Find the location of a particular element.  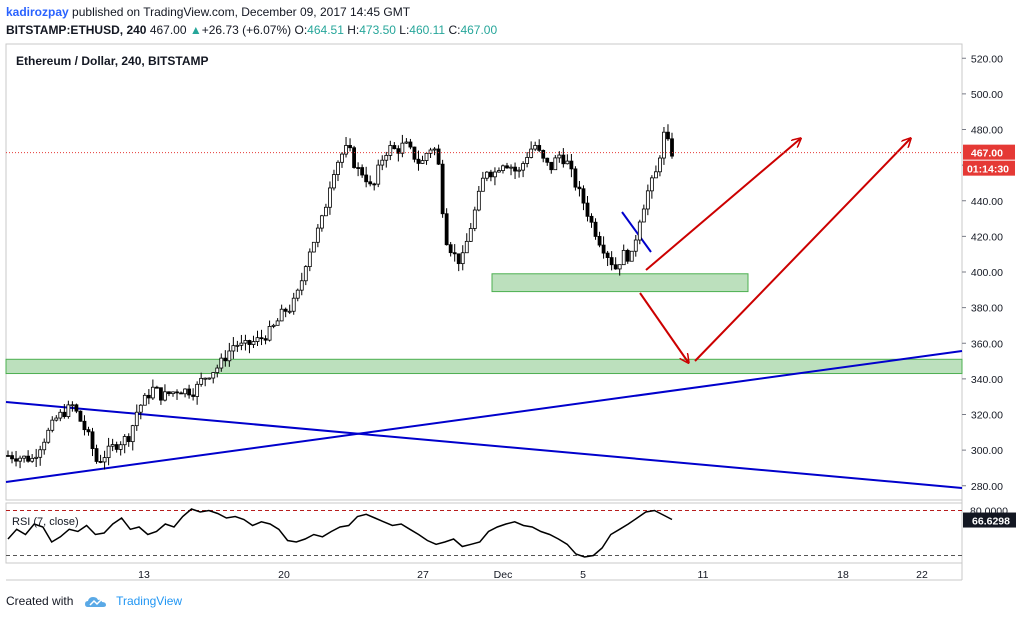

rsi-value-tag is located at coordinates (989, 520).